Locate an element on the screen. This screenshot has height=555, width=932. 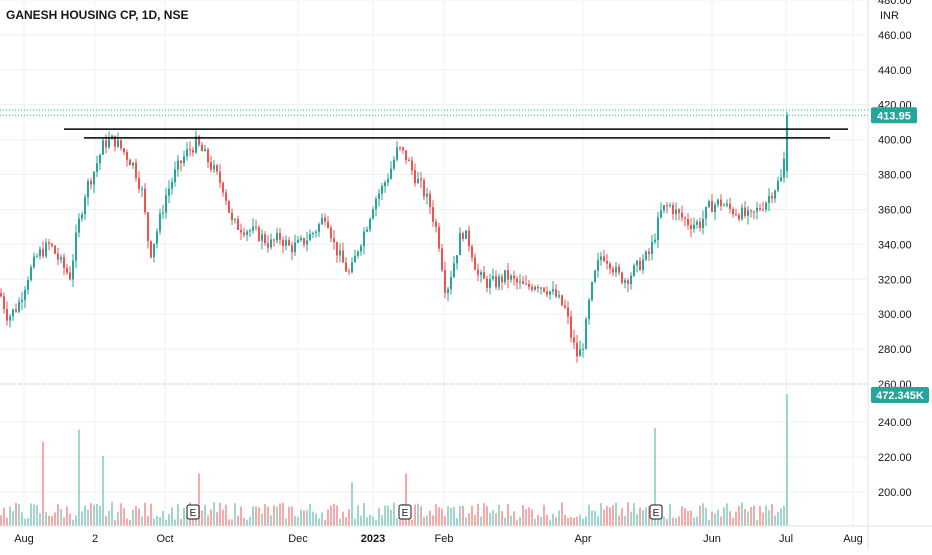
price-tick-label: 340.00 is located at coordinates (895, 245).